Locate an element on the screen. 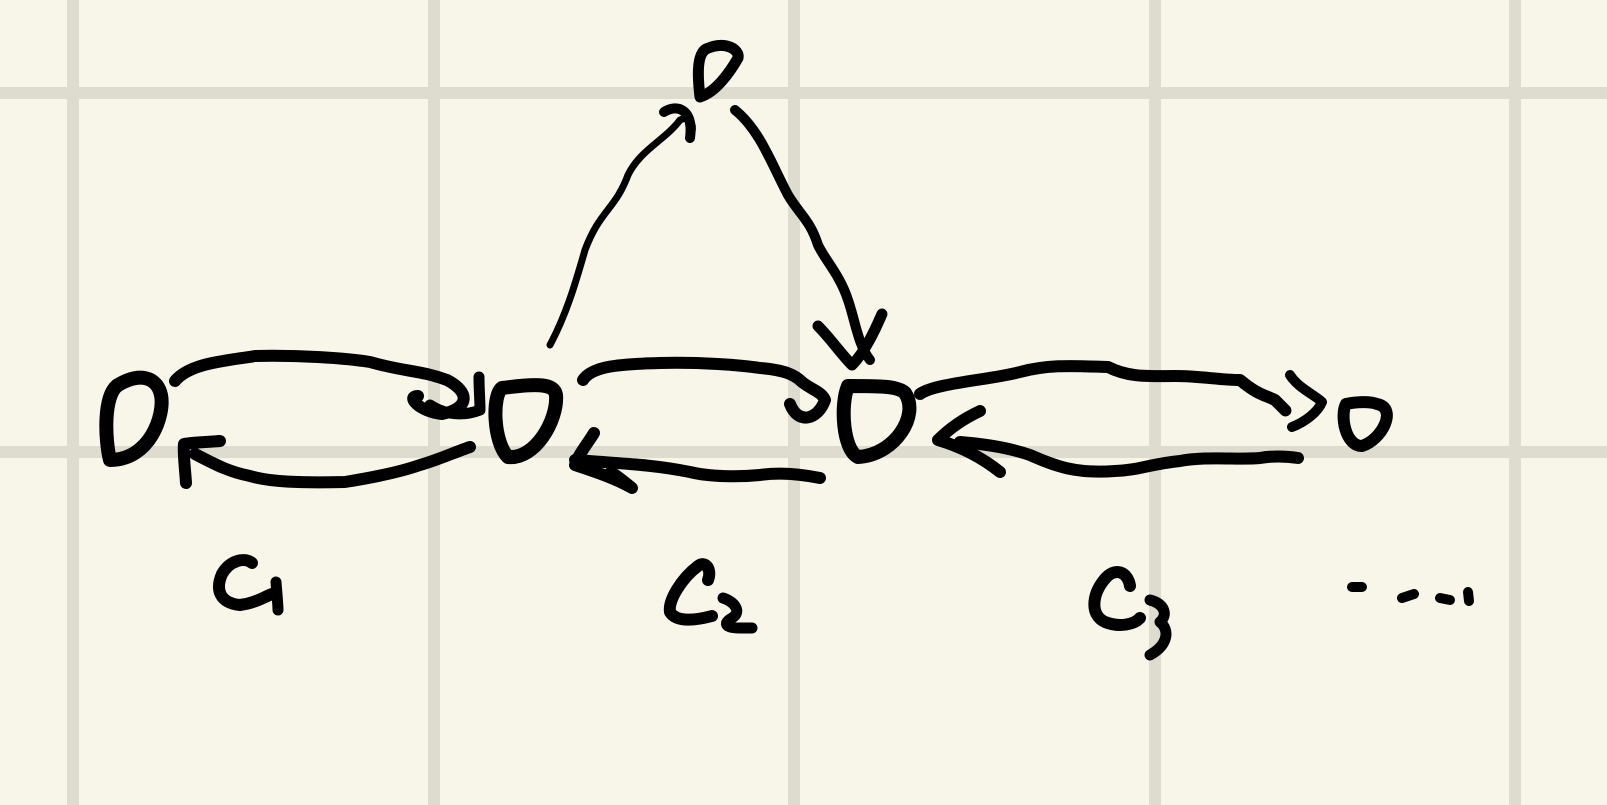 This screenshot has height=805, width=1607. label-c2-drawing is located at coordinates (710, 596).